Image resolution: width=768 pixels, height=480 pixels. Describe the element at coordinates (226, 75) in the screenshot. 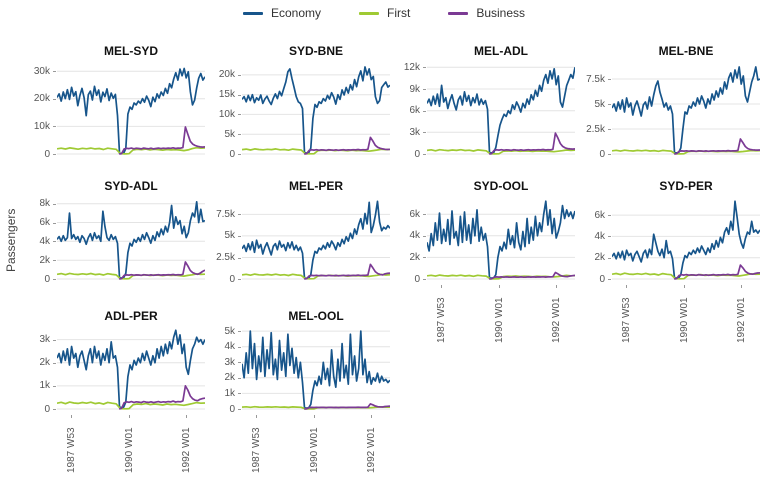

I see `y-tick-label: 20k` at that location.